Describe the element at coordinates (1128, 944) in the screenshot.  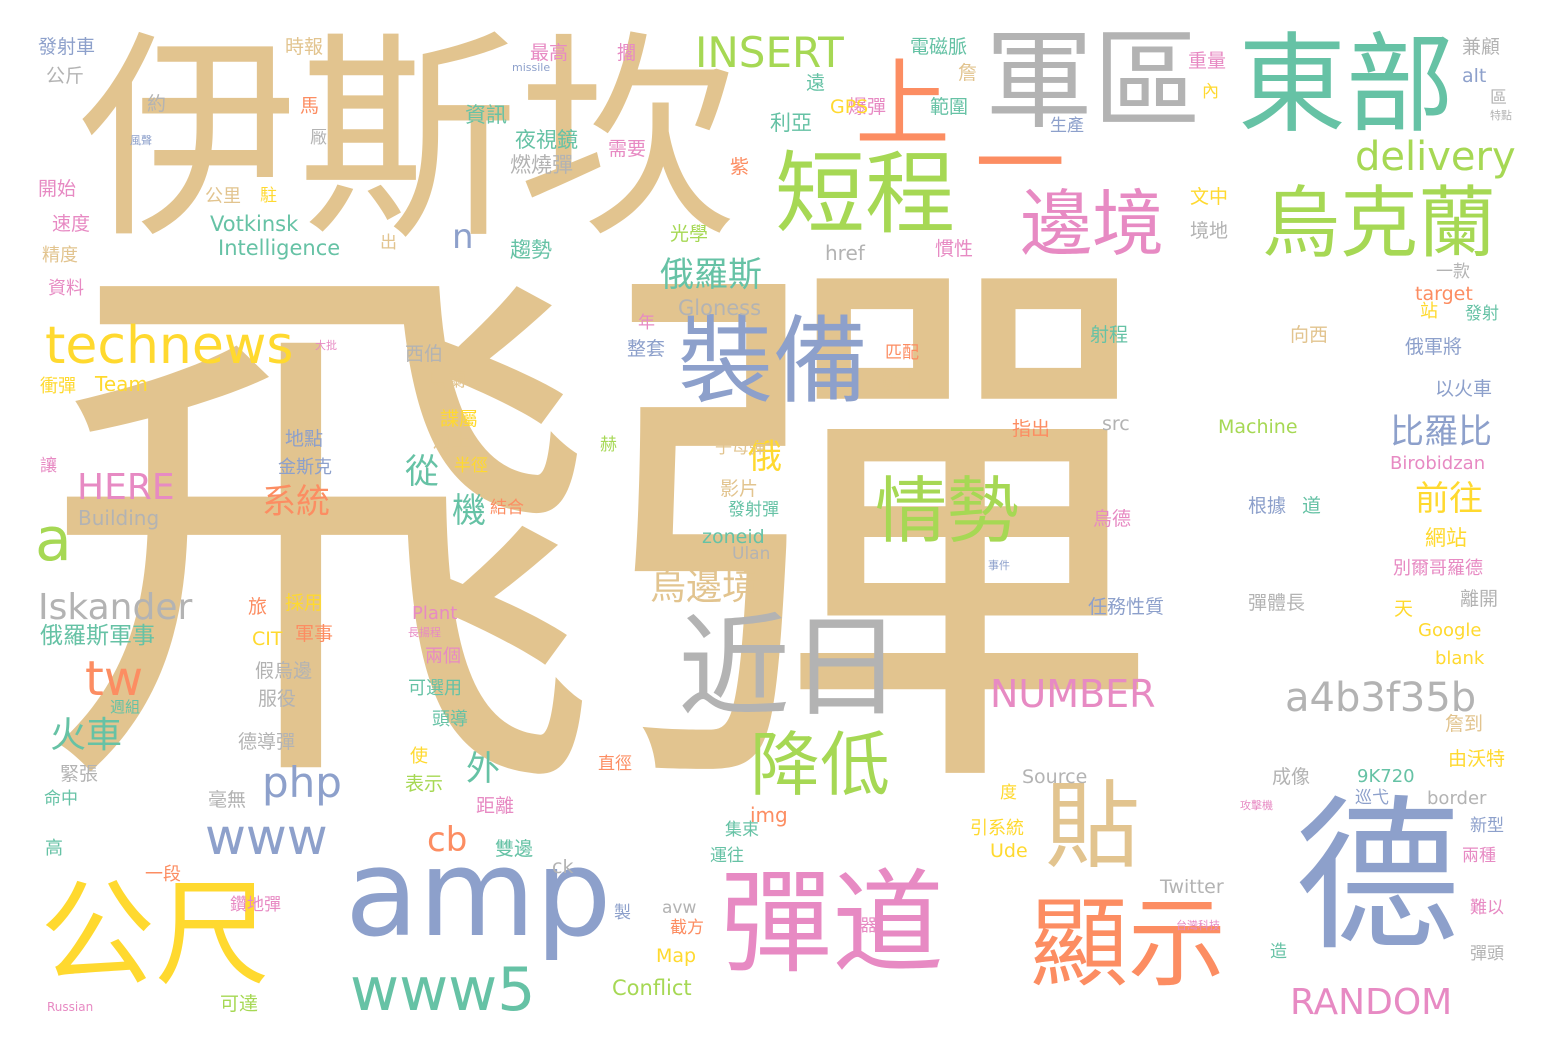
I see `word: 顯示` at that location.